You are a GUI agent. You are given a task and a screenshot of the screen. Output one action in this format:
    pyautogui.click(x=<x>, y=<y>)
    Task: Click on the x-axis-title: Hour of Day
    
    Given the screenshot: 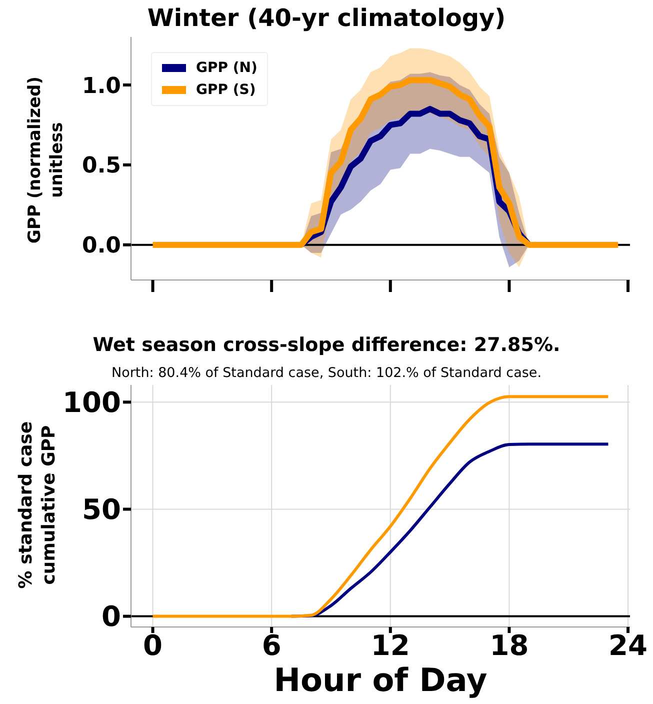 What is the action you would take?
    pyautogui.click(x=380, y=680)
    